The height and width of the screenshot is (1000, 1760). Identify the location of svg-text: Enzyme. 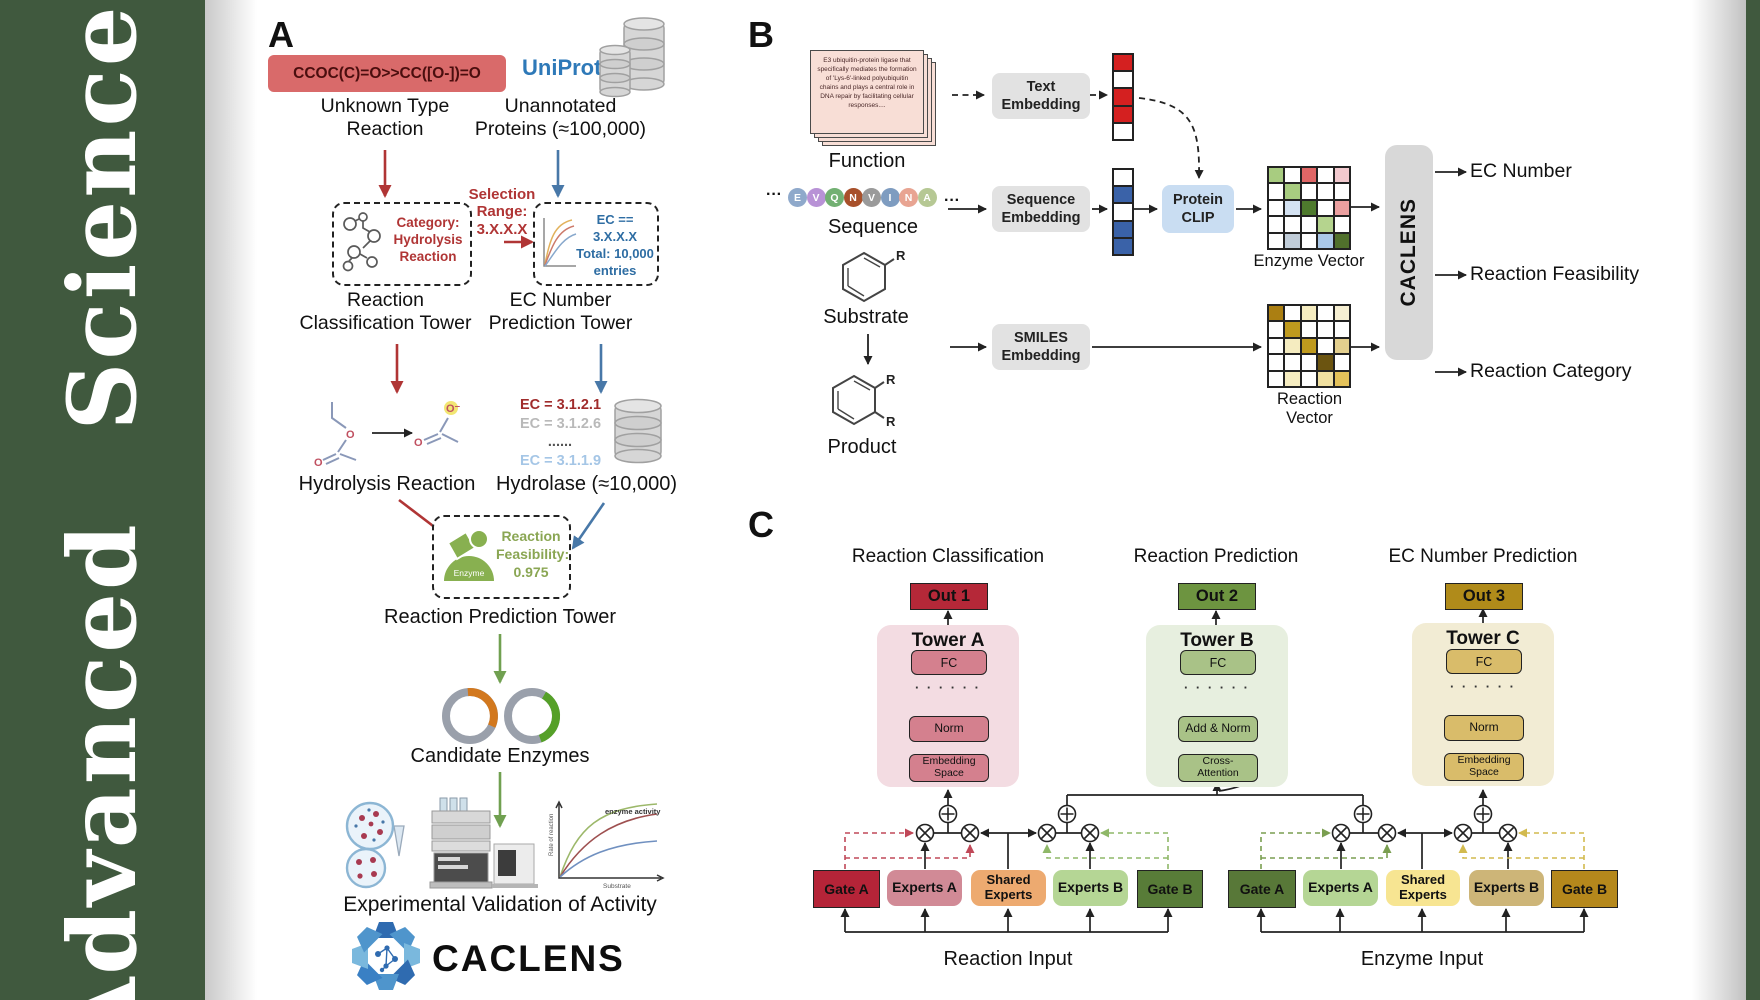
(469, 573).